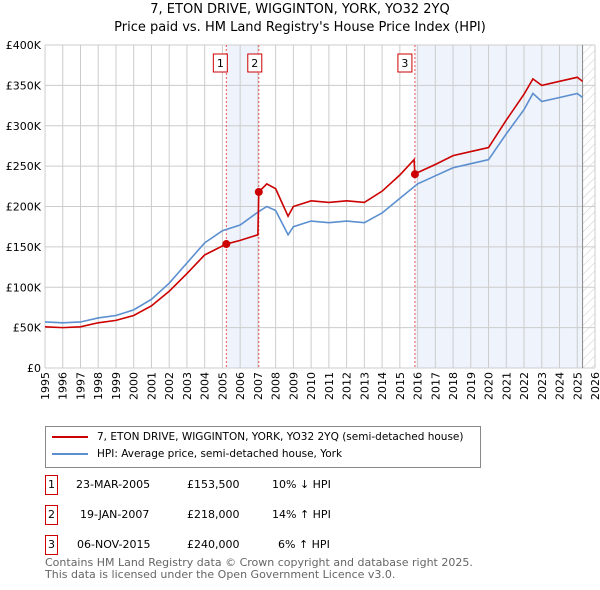 This screenshot has height=590, width=600. Describe the element at coordinates (205, 386) in the screenshot. I see `x-tick-label: 2004` at that location.